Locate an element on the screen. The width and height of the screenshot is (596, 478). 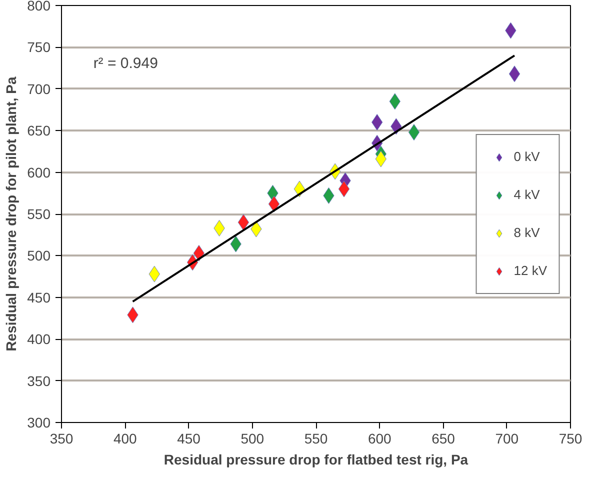
y-tick-label: 750 is located at coordinates (39, 47).